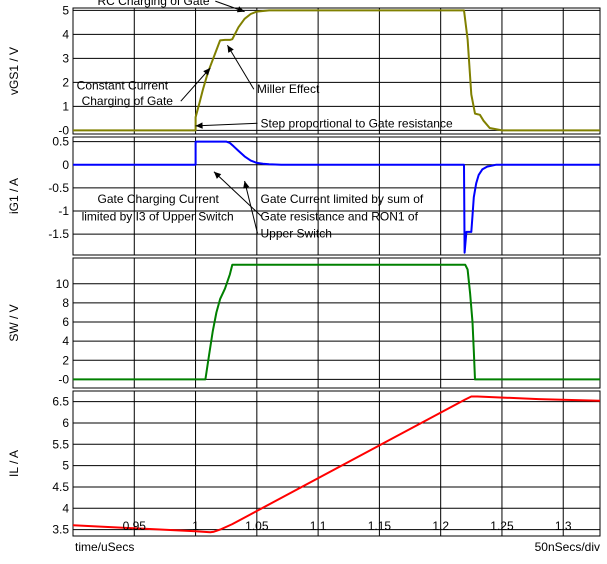 The image size is (607, 564). What do you see at coordinates (60, 530) in the screenshot?
I see `y-tick-label: 3.5` at bounding box center [60, 530].